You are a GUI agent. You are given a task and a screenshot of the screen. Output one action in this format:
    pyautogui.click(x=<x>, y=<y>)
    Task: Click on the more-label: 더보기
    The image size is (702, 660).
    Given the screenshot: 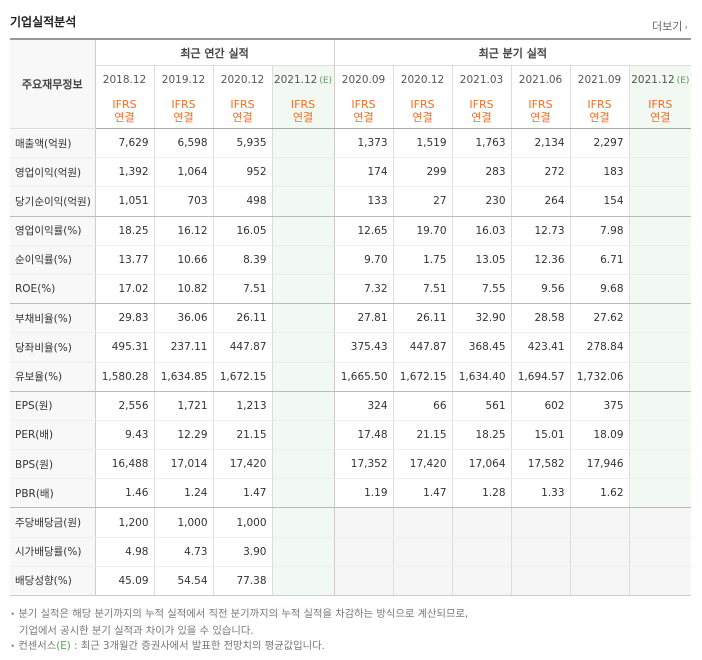 What is the action you would take?
    pyautogui.click(x=667, y=26)
    